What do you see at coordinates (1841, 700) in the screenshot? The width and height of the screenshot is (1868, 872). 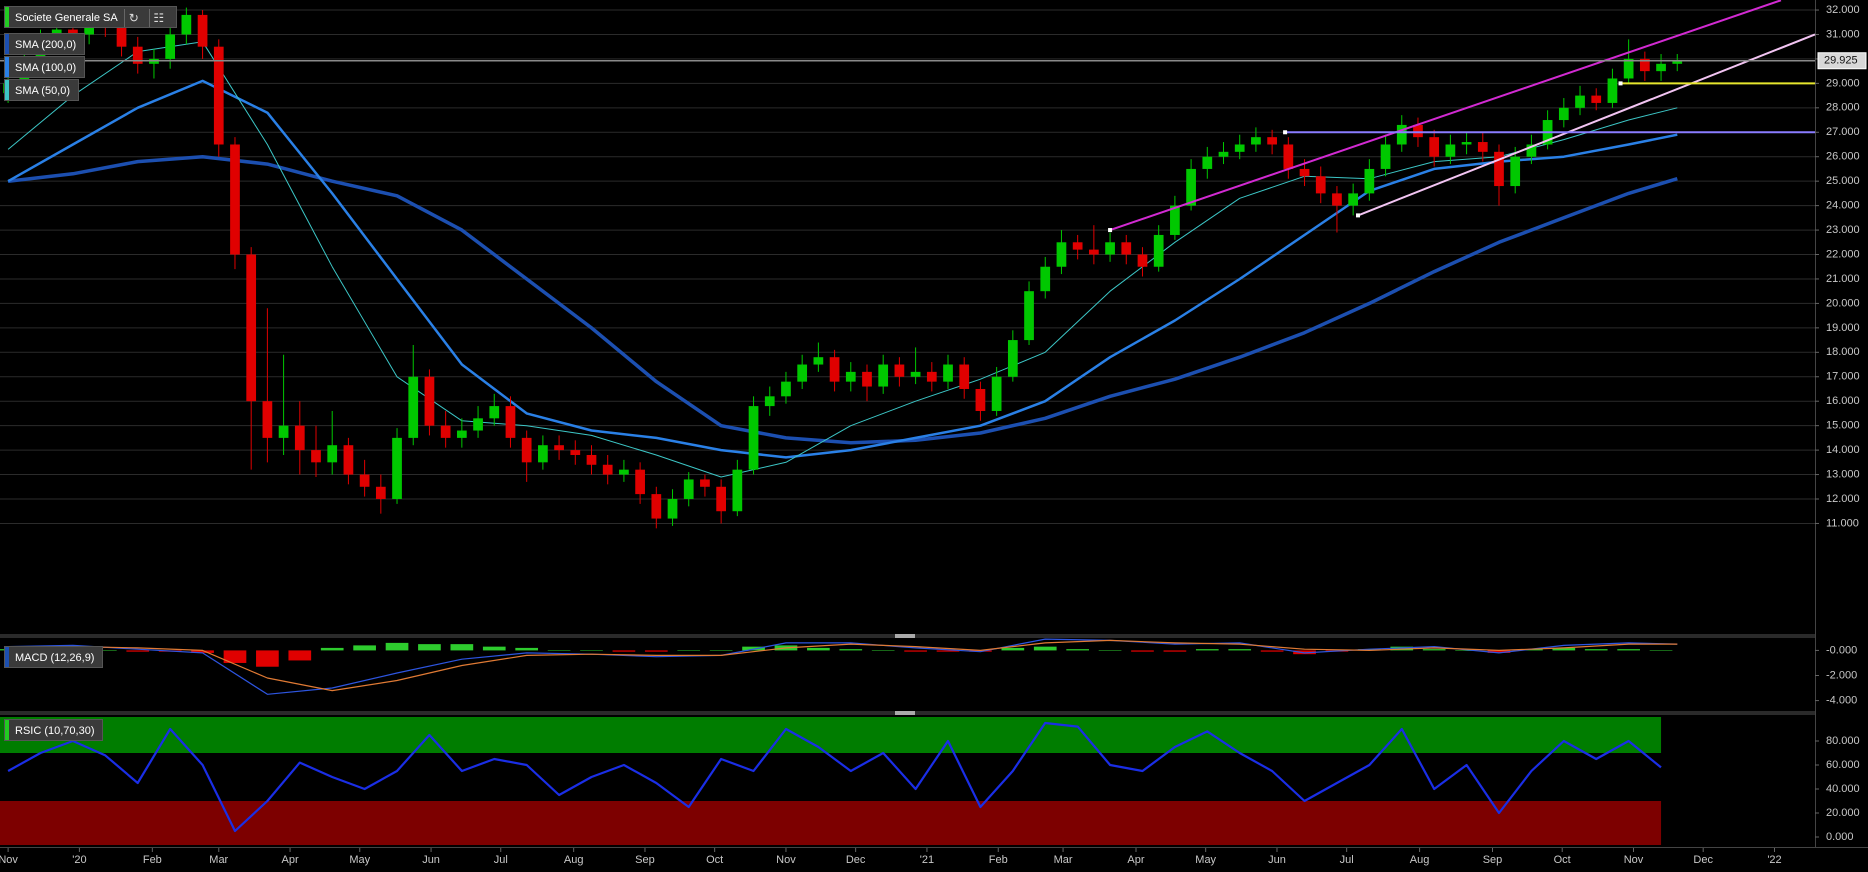 I see `y-tick-label: -4.000` at bounding box center [1841, 700].